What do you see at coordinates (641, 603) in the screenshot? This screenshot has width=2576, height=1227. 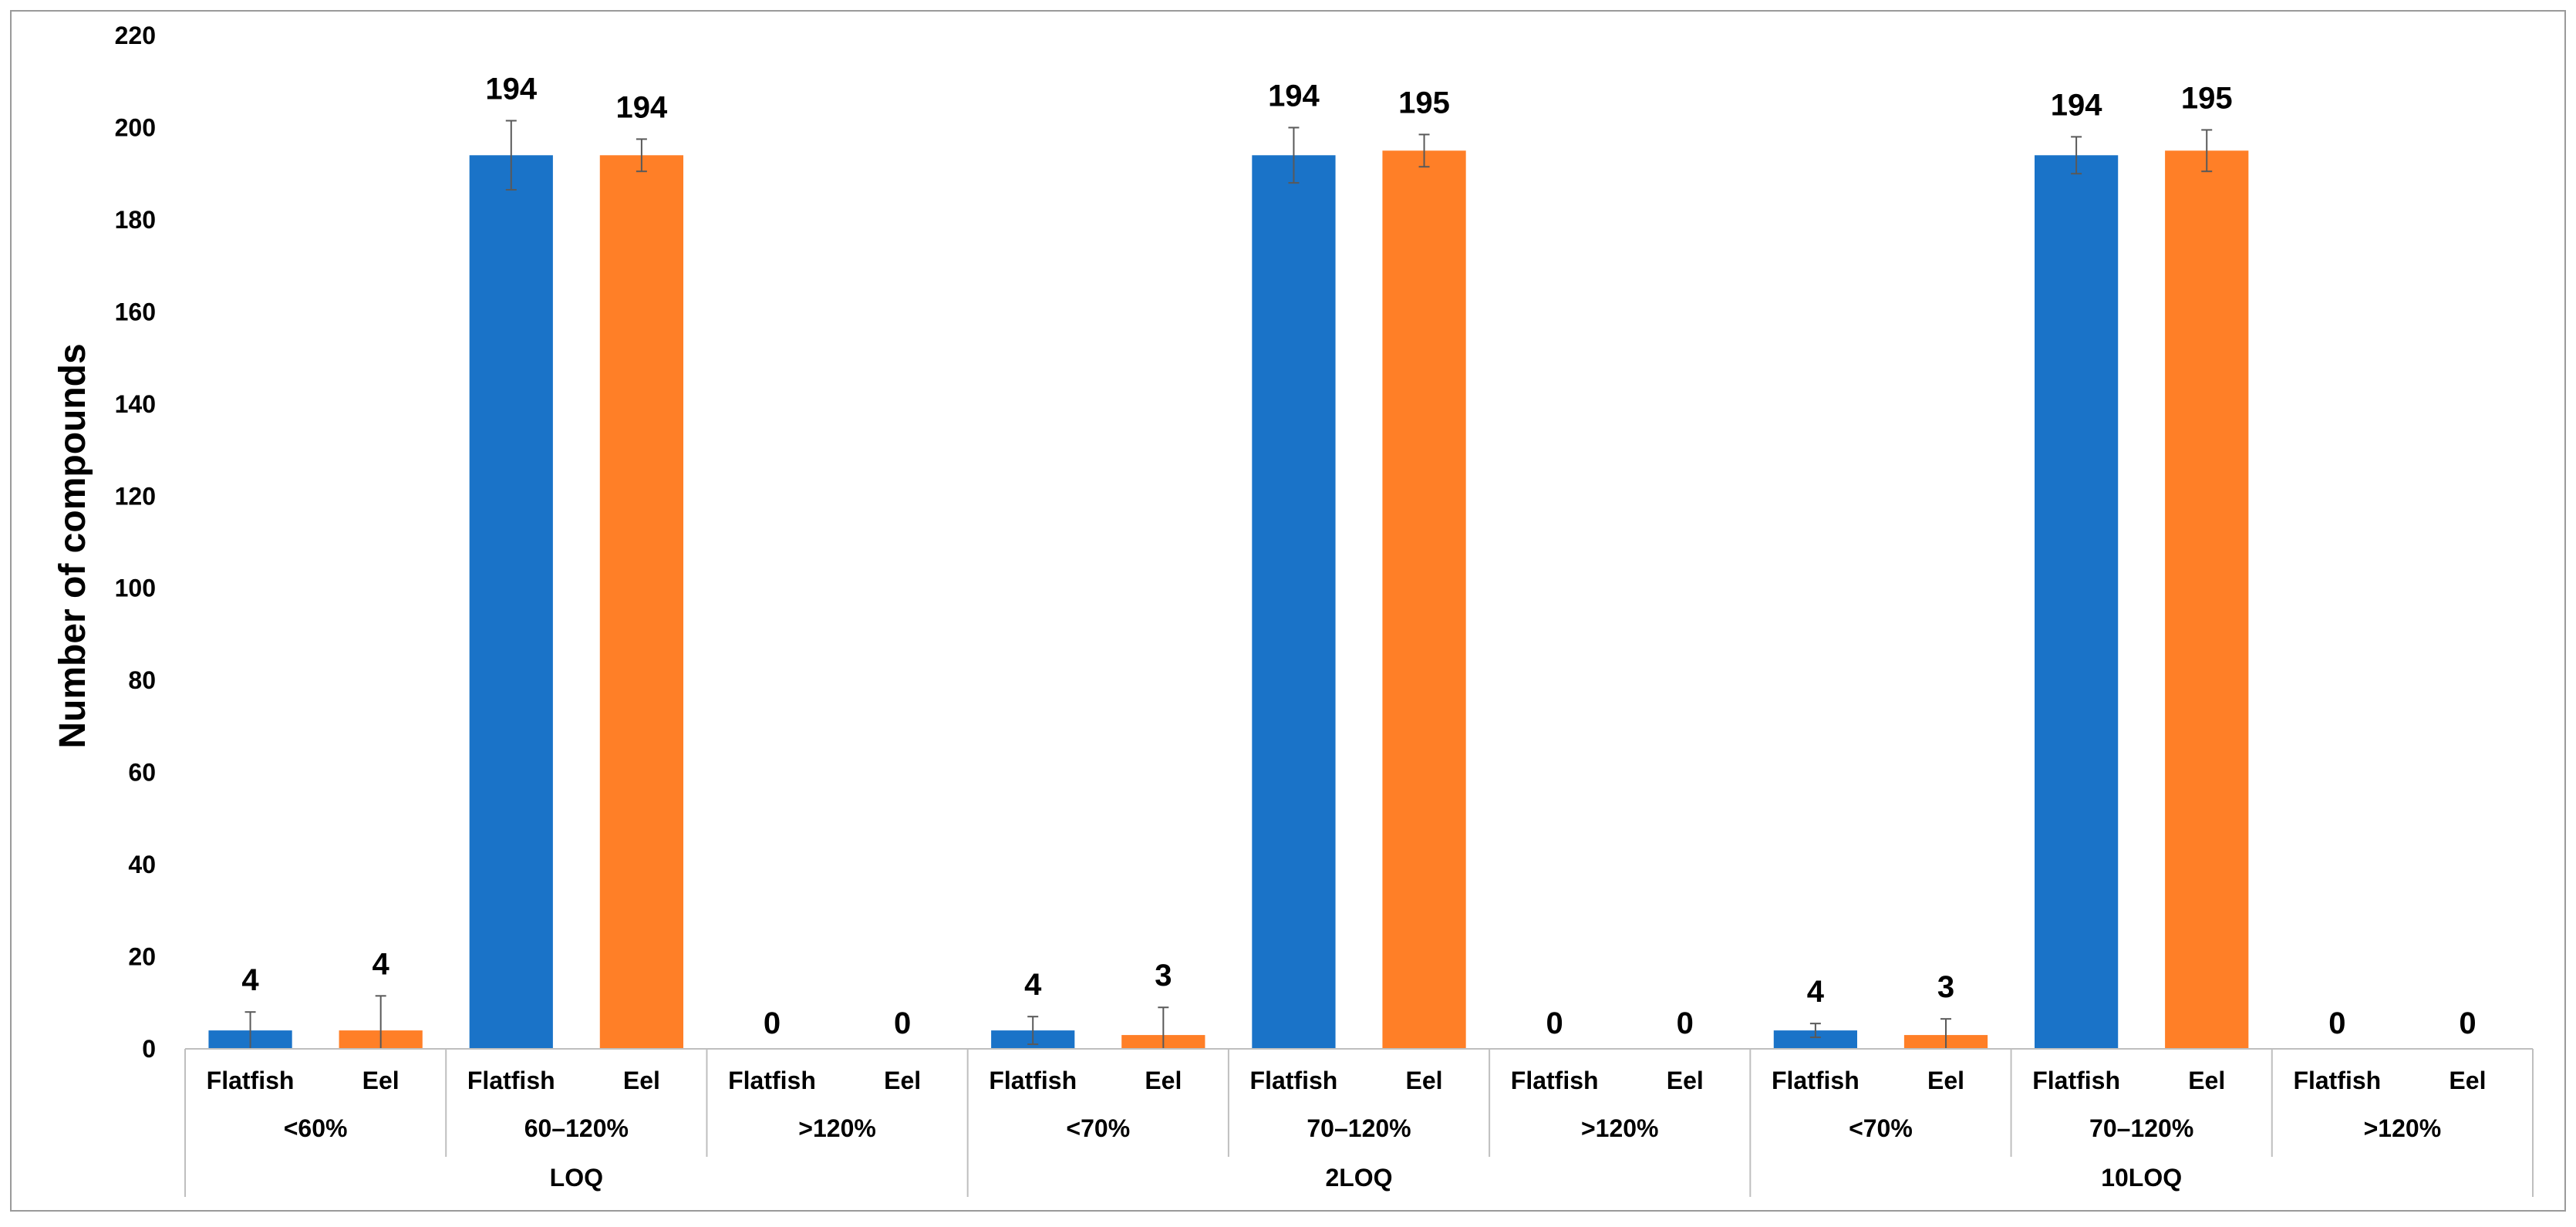 I see `bar-loq-60-120-eel` at bounding box center [641, 603].